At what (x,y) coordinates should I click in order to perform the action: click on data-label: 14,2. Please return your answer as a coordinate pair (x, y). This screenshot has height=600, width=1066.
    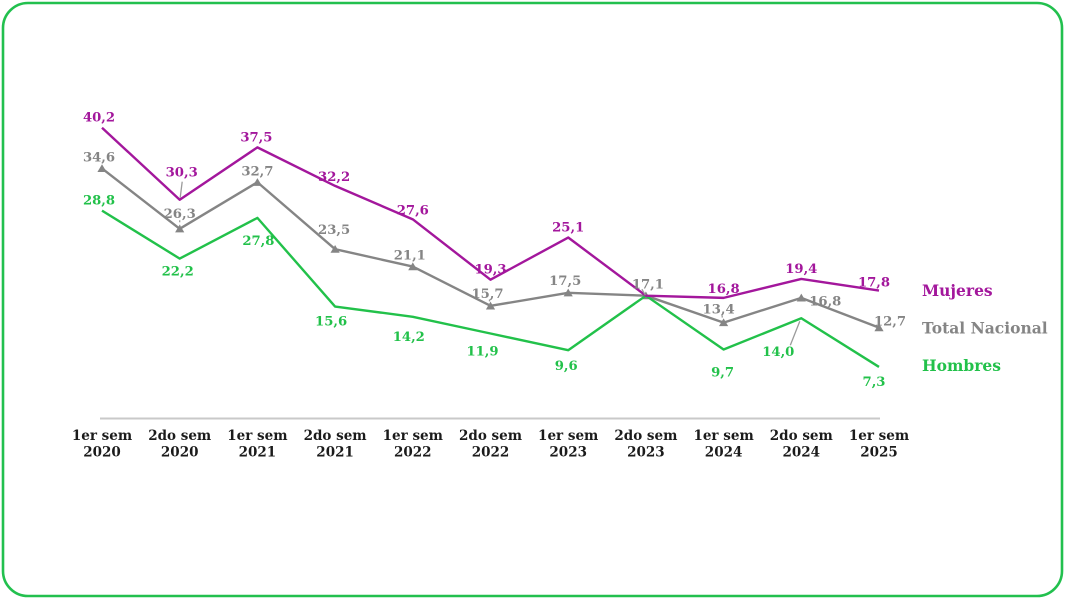
    Looking at the image, I should click on (409, 337).